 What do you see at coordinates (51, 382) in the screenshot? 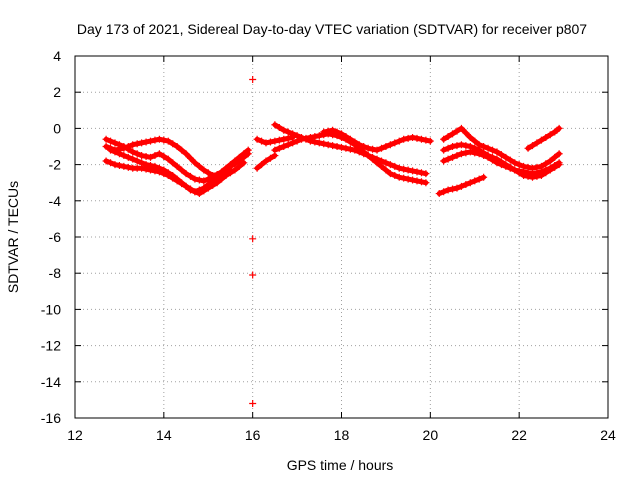
I see `y-tick-label: -14` at bounding box center [51, 382].